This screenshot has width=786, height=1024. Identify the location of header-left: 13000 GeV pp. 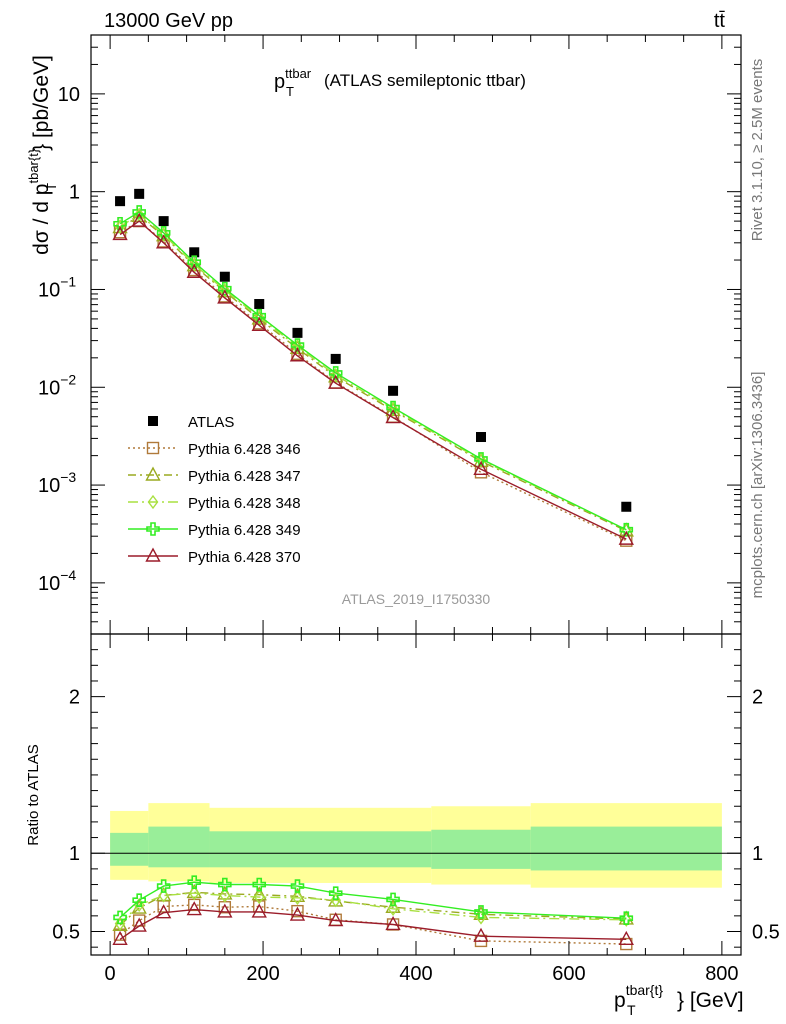
(168, 21).